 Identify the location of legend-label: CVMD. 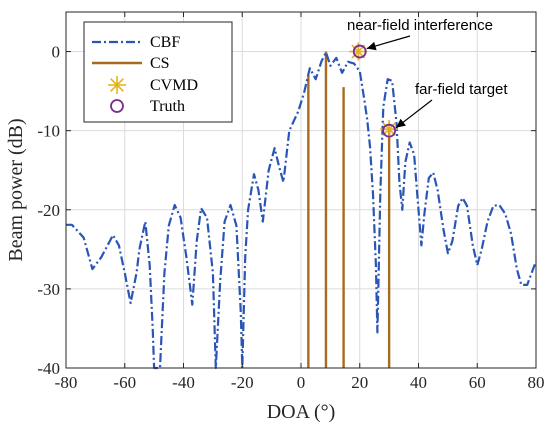
(174, 85).